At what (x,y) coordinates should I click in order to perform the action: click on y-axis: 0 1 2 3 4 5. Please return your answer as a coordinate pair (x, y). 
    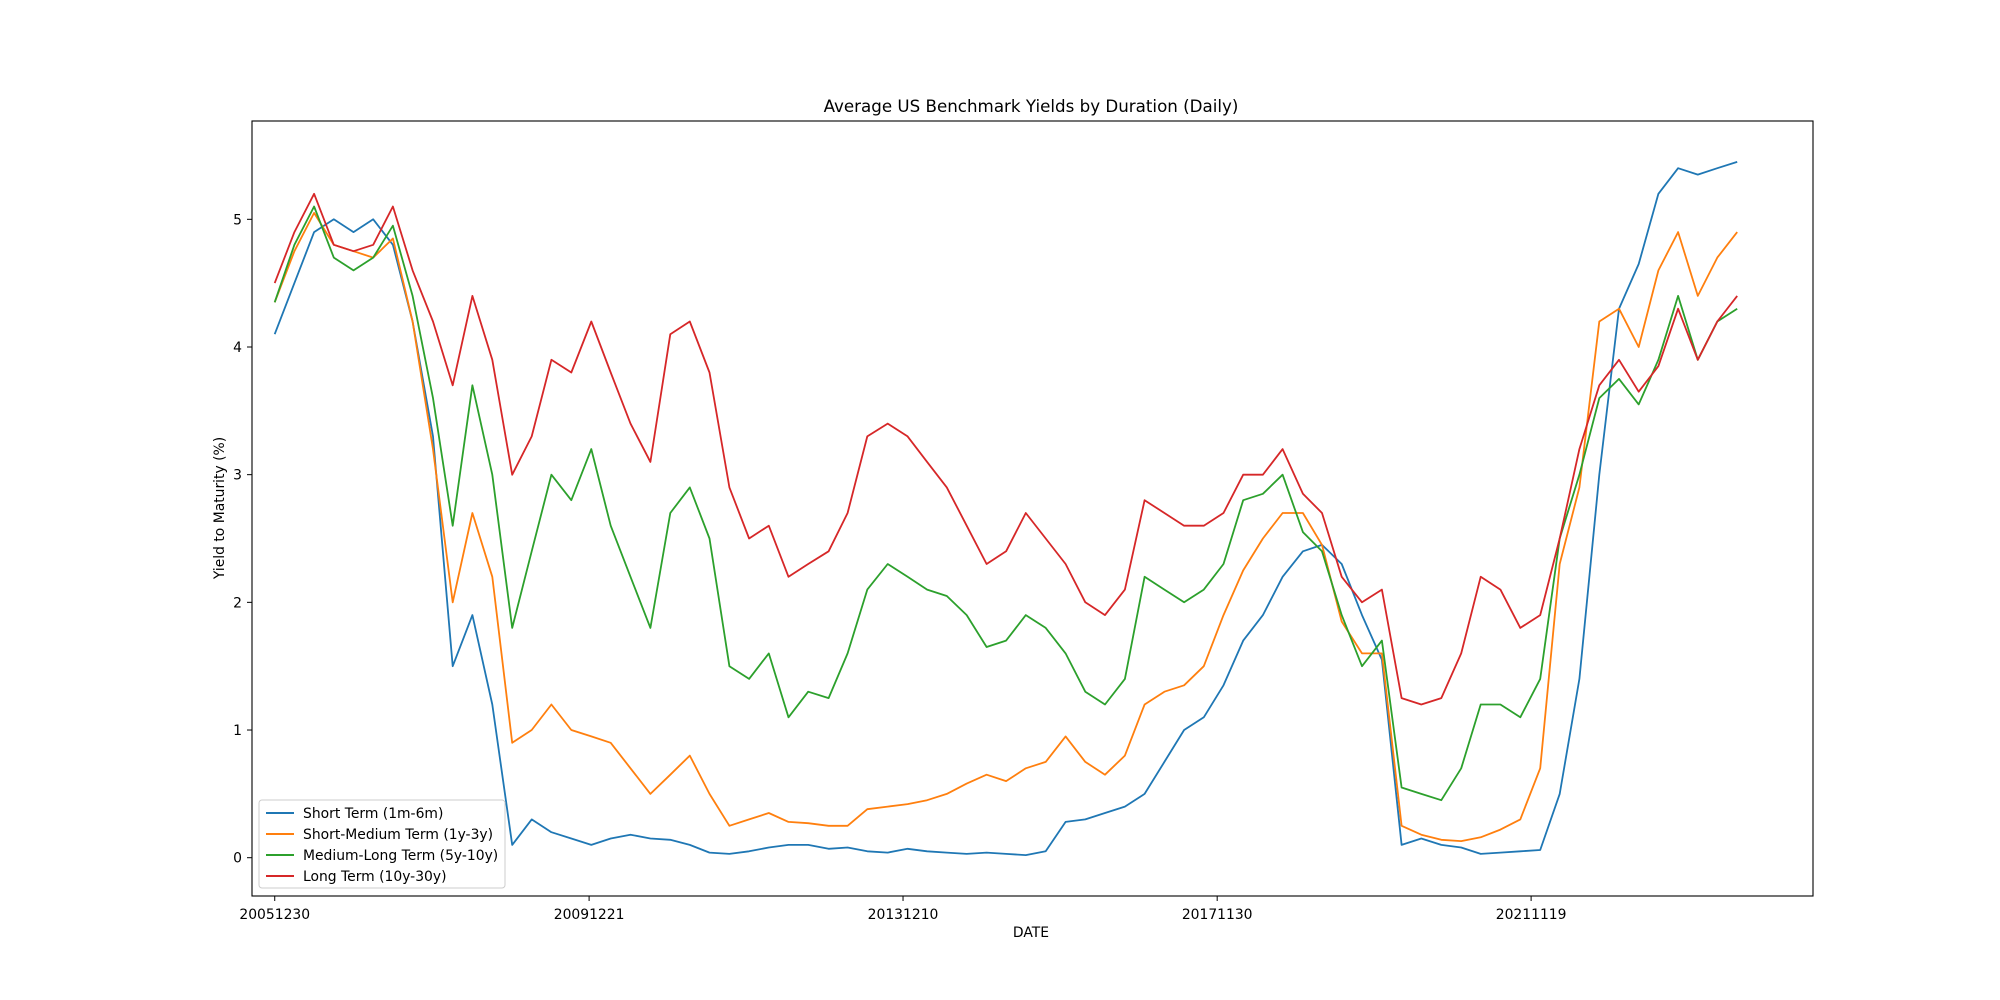
    Looking at the image, I should click on (242, 539).